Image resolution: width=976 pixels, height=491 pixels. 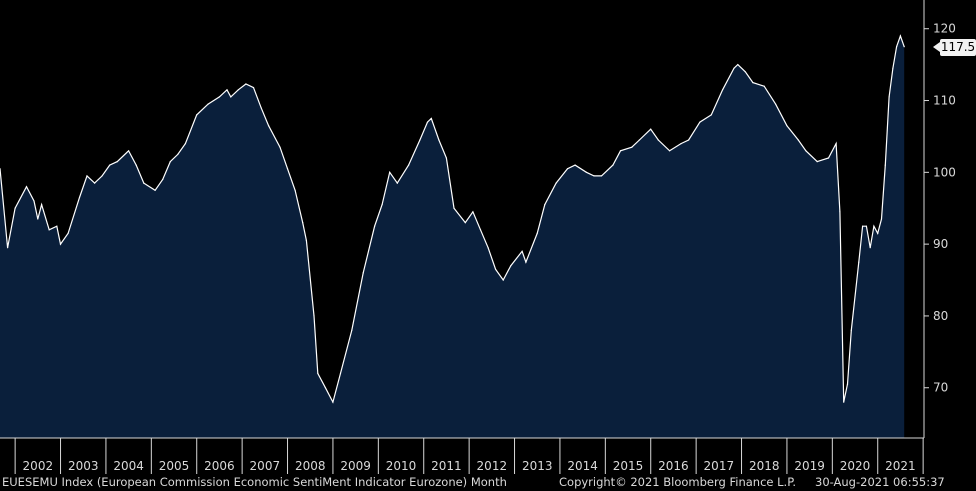 What do you see at coordinates (355, 466) in the screenshot?
I see `x-tick-label: 2009` at bounding box center [355, 466].